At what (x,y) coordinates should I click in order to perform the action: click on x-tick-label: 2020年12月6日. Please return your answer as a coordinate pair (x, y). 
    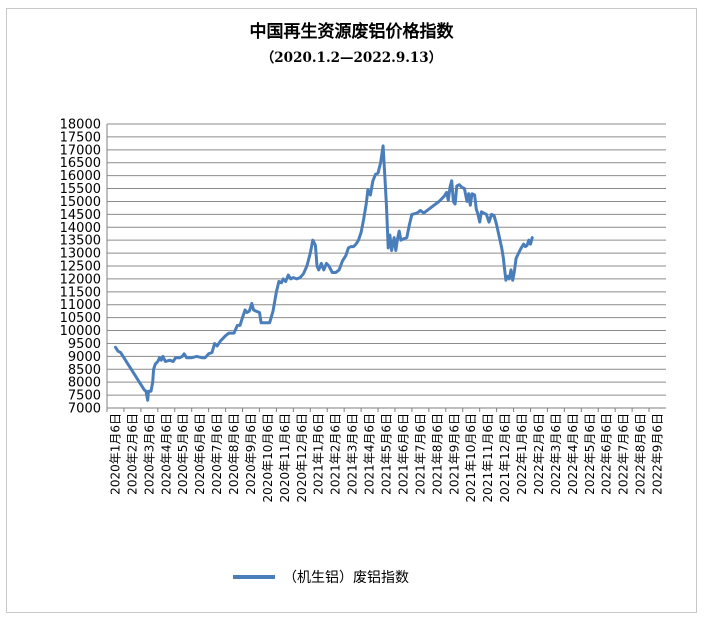
    Looking at the image, I should click on (302, 457).